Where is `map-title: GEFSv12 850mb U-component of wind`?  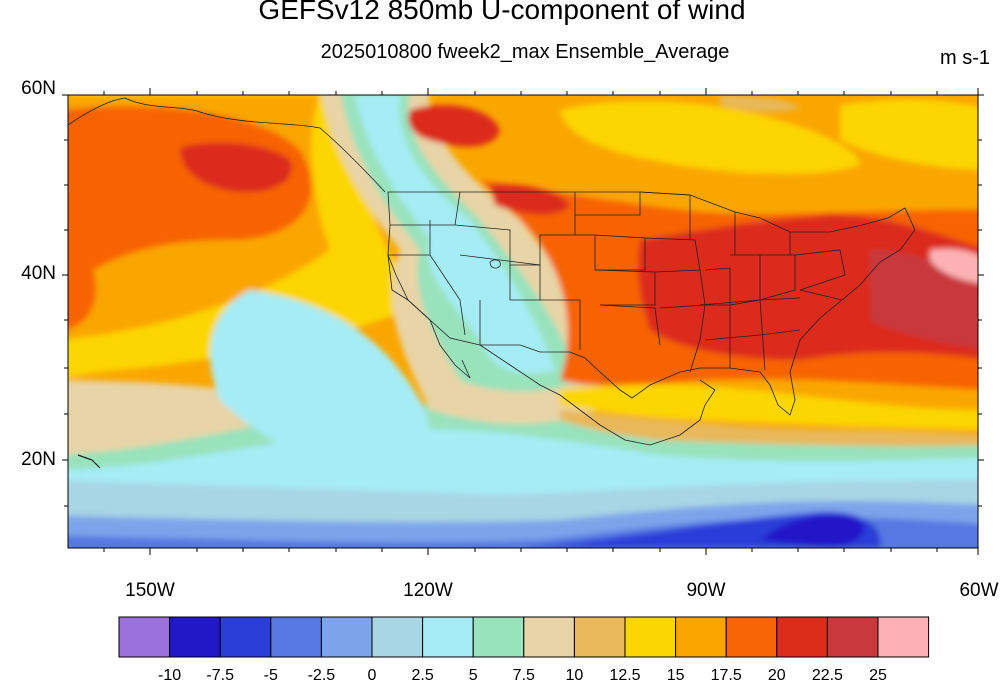
map-title: GEFSv12 850mb U-component of wind is located at coordinates (502, 12).